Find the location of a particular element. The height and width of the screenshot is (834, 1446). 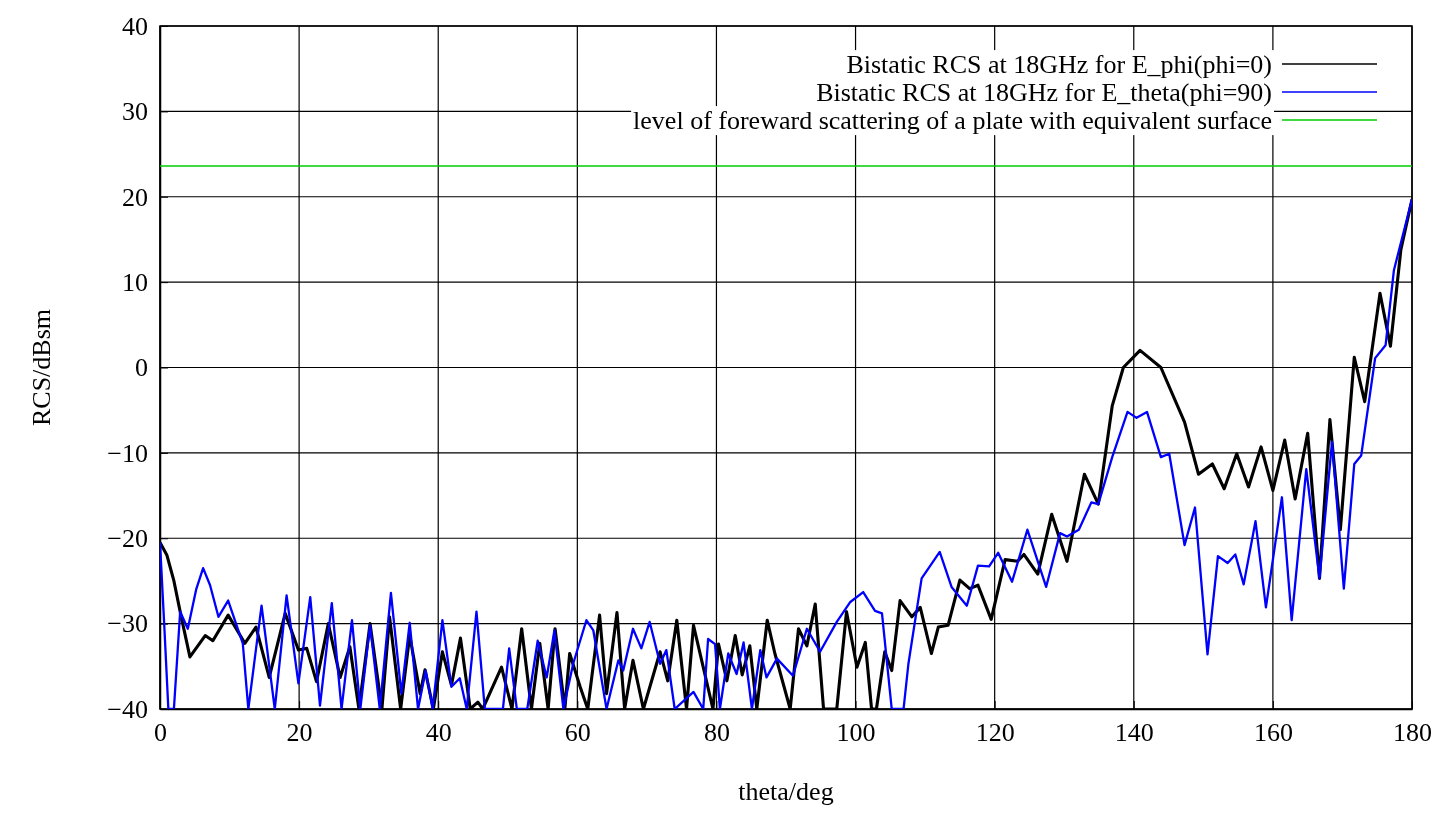

y-tick-label: −20 is located at coordinates (127, 539).